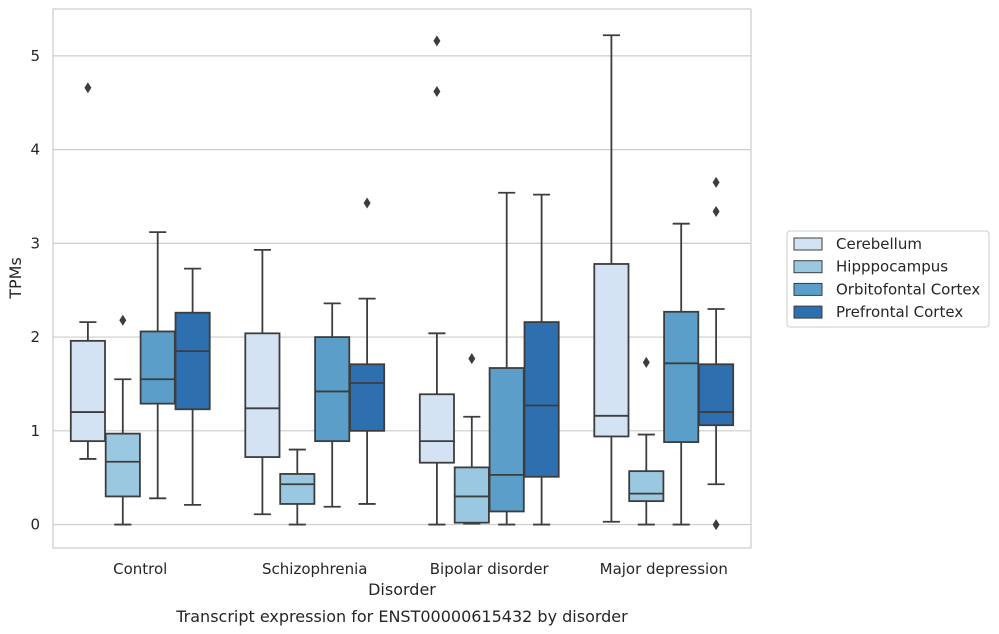  What do you see at coordinates (35, 431) in the screenshot?
I see `y-tick-label: 1` at bounding box center [35, 431].